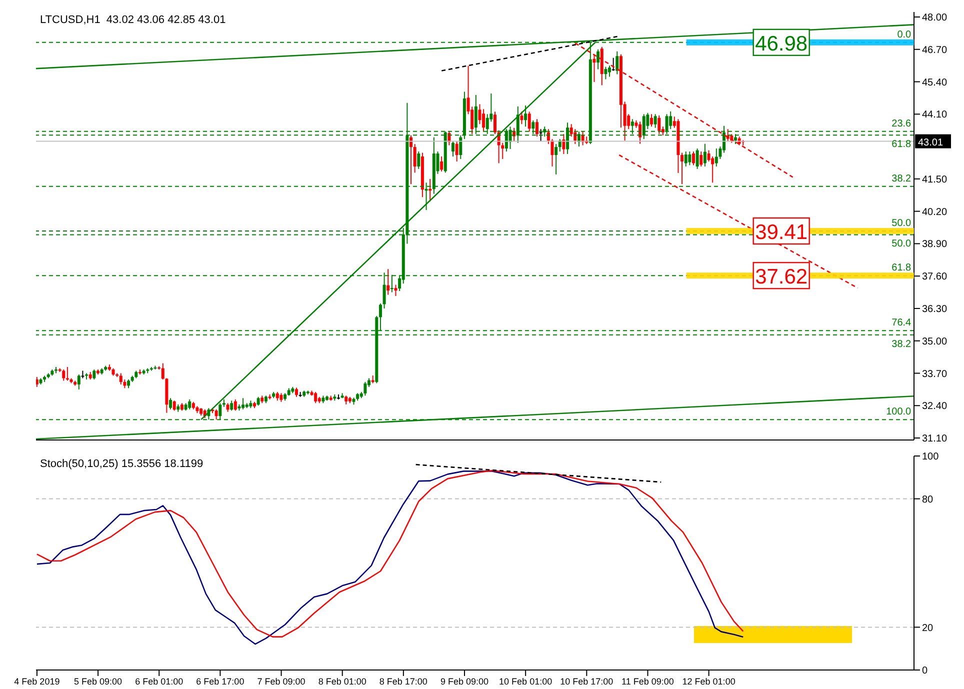 The image size is (964, 689). I want to click on annotation: 76.4, so click(902, 323).